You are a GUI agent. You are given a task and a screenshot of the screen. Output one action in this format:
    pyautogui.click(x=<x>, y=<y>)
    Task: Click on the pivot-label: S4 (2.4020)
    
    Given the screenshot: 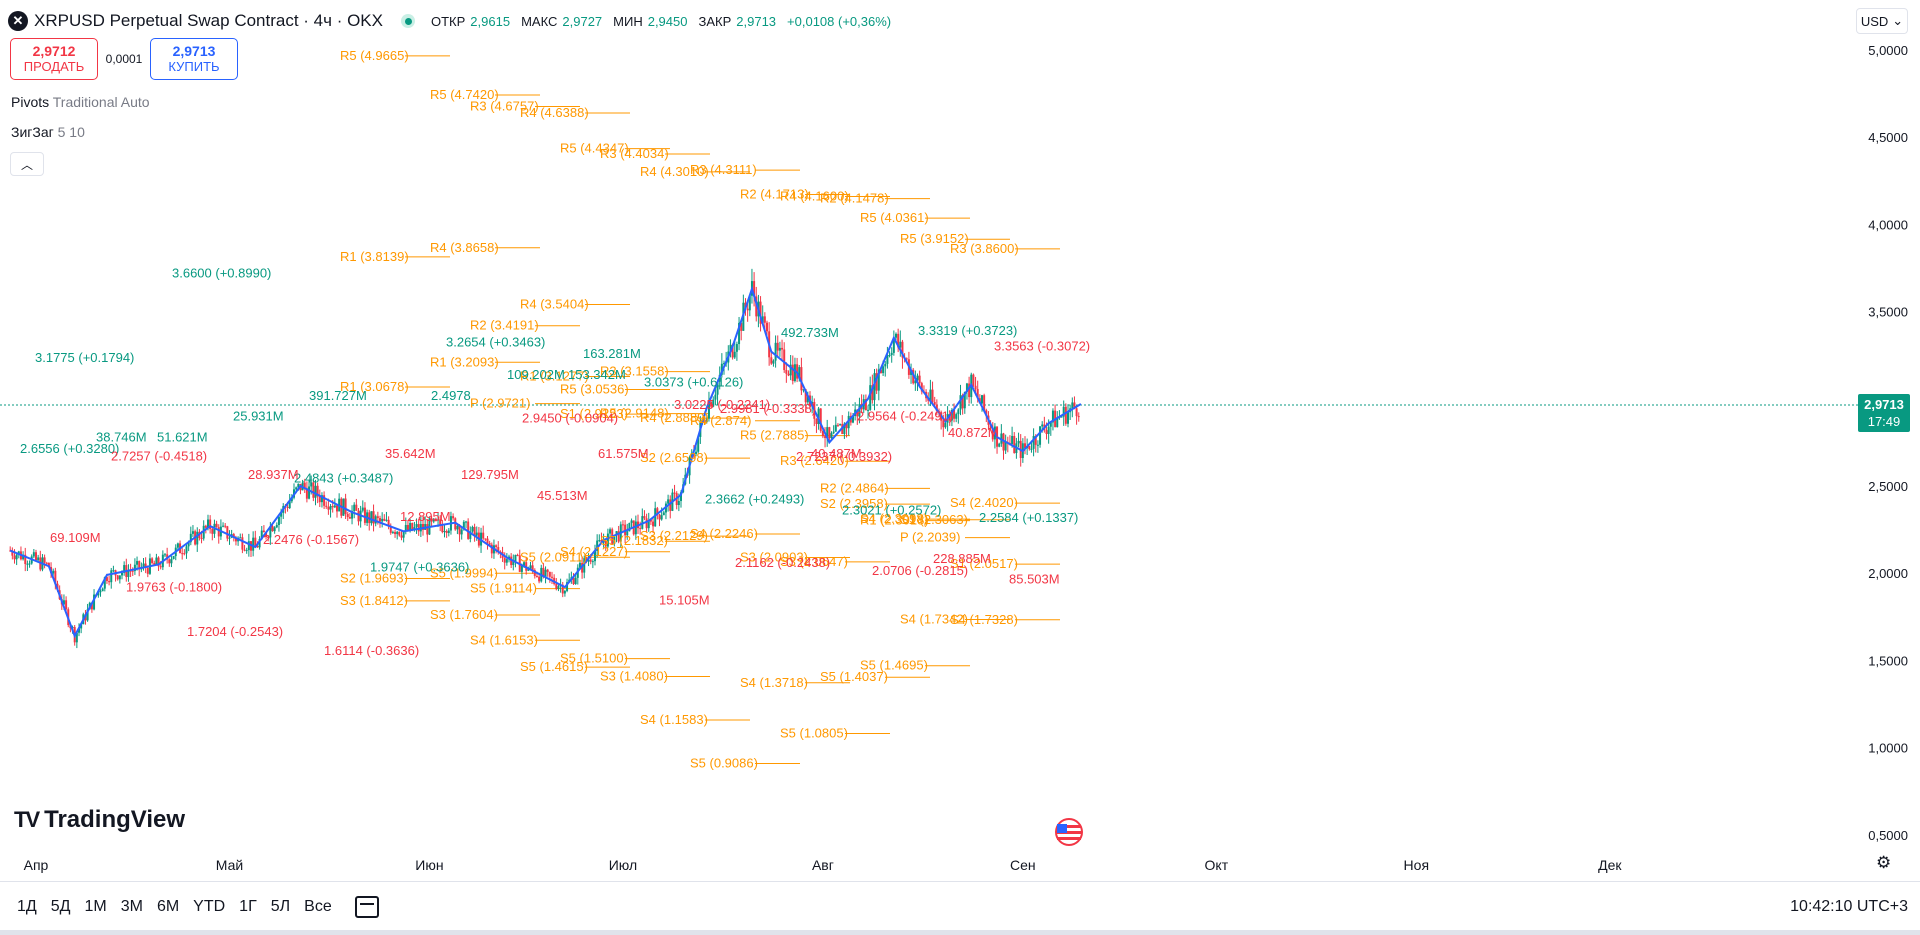 What is the action you would take?
    pyautogui.click(x=984, y=502)
    